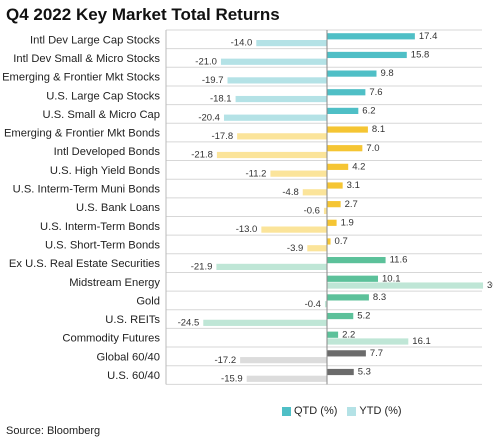  Describe the element at coordinates (351, 204) in the screenshot. I see `data-label-qtd: 2.7` at that location.